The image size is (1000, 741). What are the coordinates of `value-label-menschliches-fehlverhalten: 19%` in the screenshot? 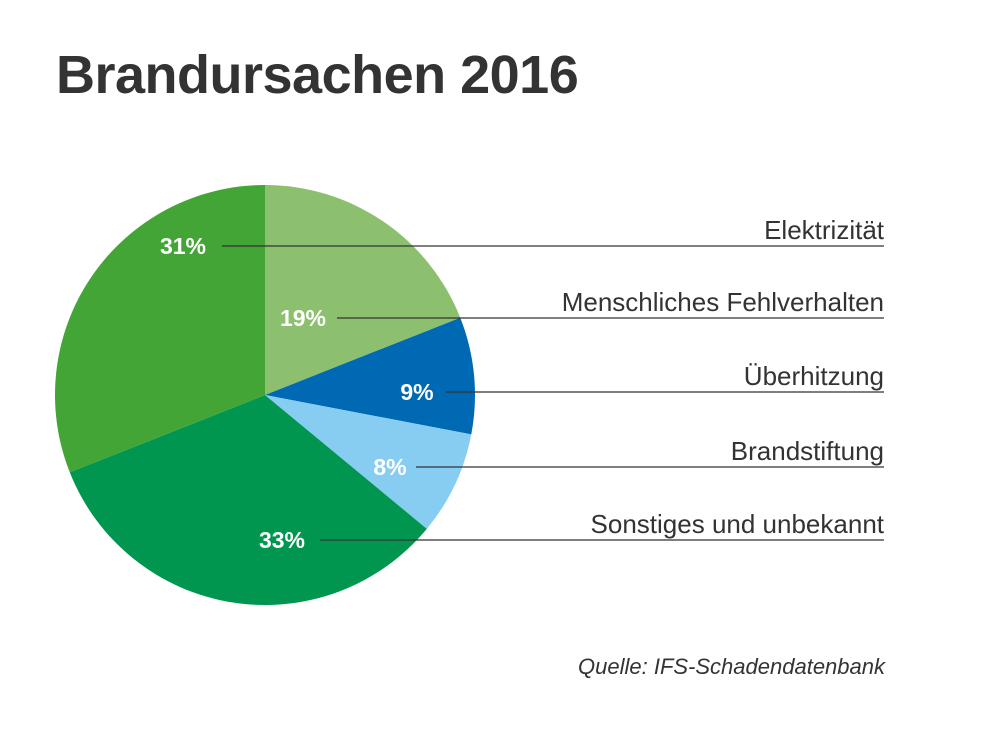 It's located at (303, 318).